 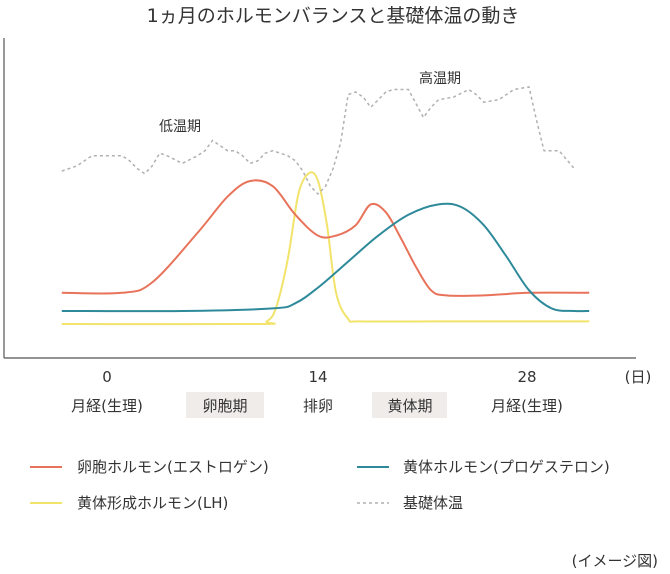 I want to click on low-temp-label: 低温期, so click(x=180, y=127).